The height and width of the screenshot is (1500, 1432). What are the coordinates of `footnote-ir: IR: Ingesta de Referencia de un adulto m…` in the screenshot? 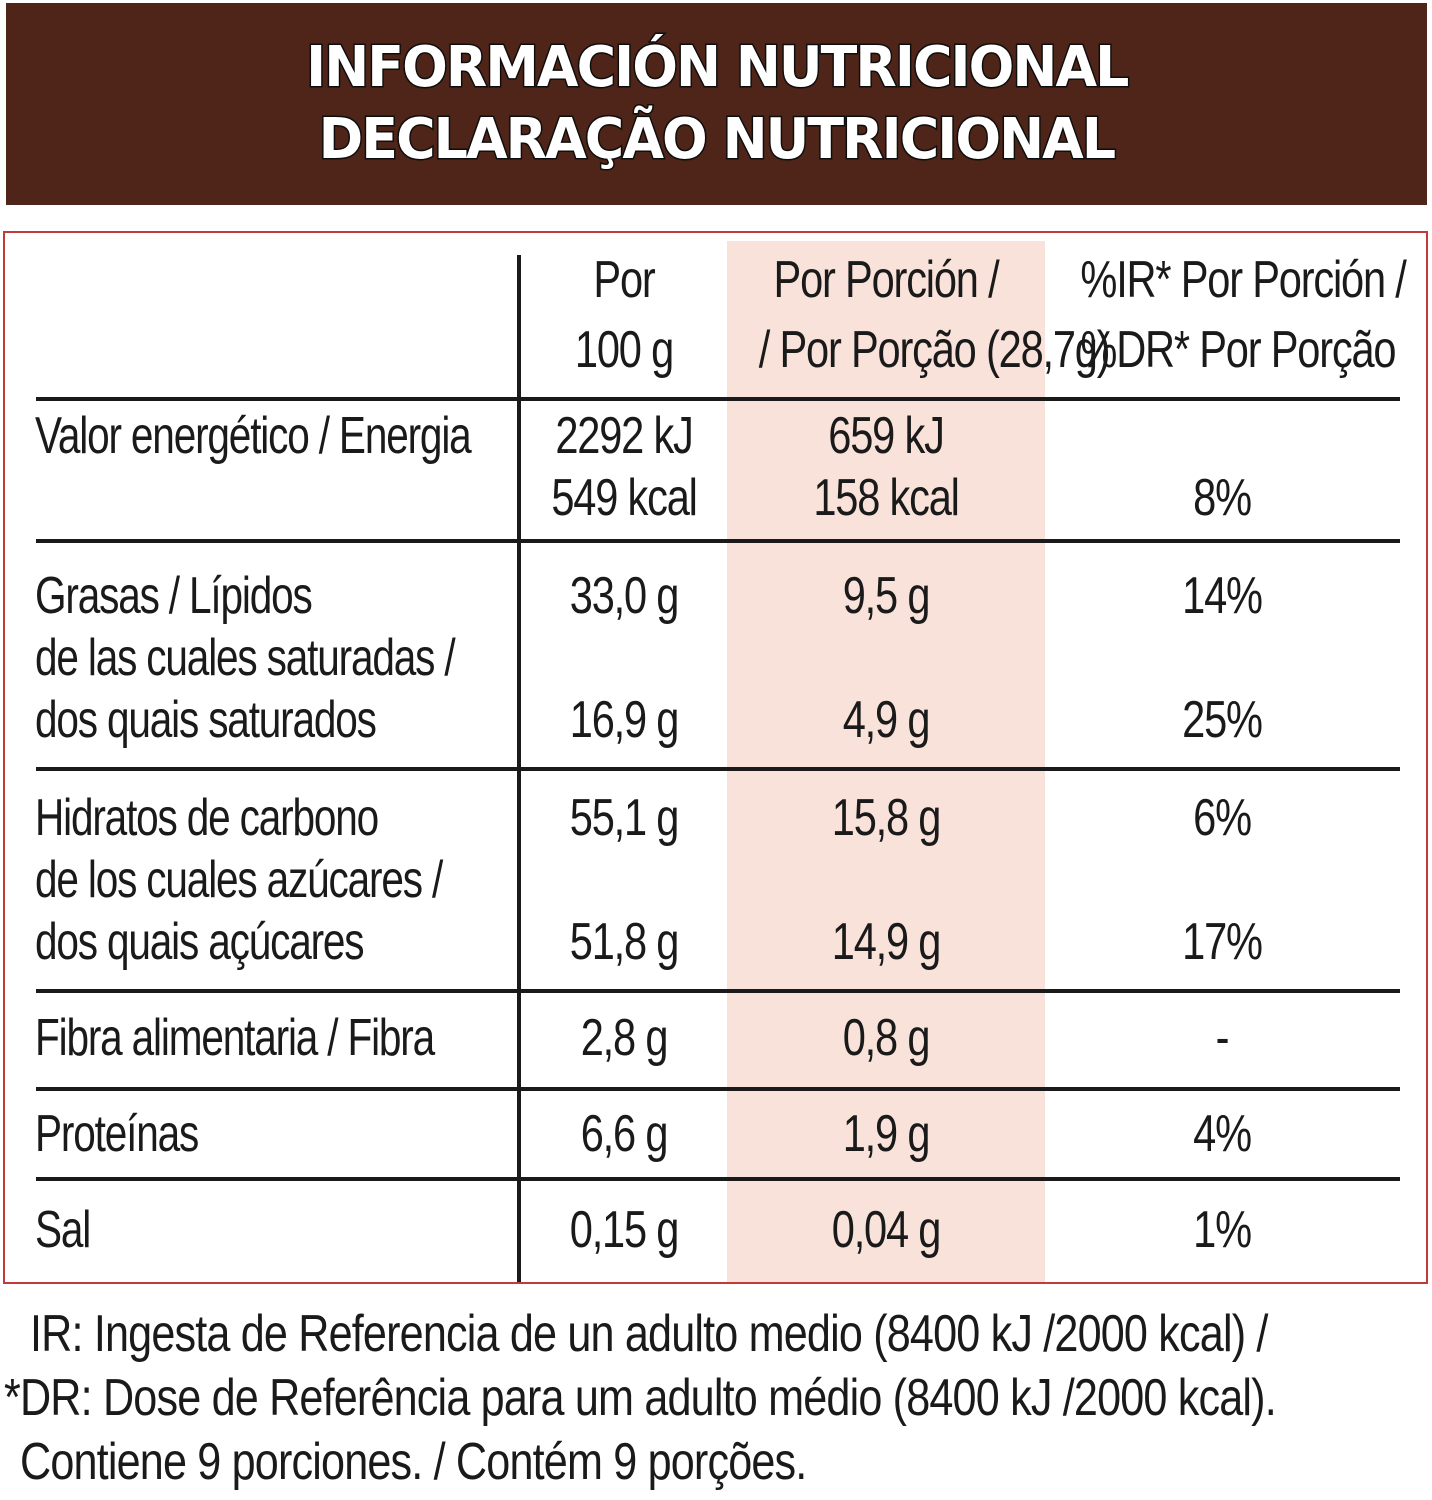 It's located at (649, 1334).